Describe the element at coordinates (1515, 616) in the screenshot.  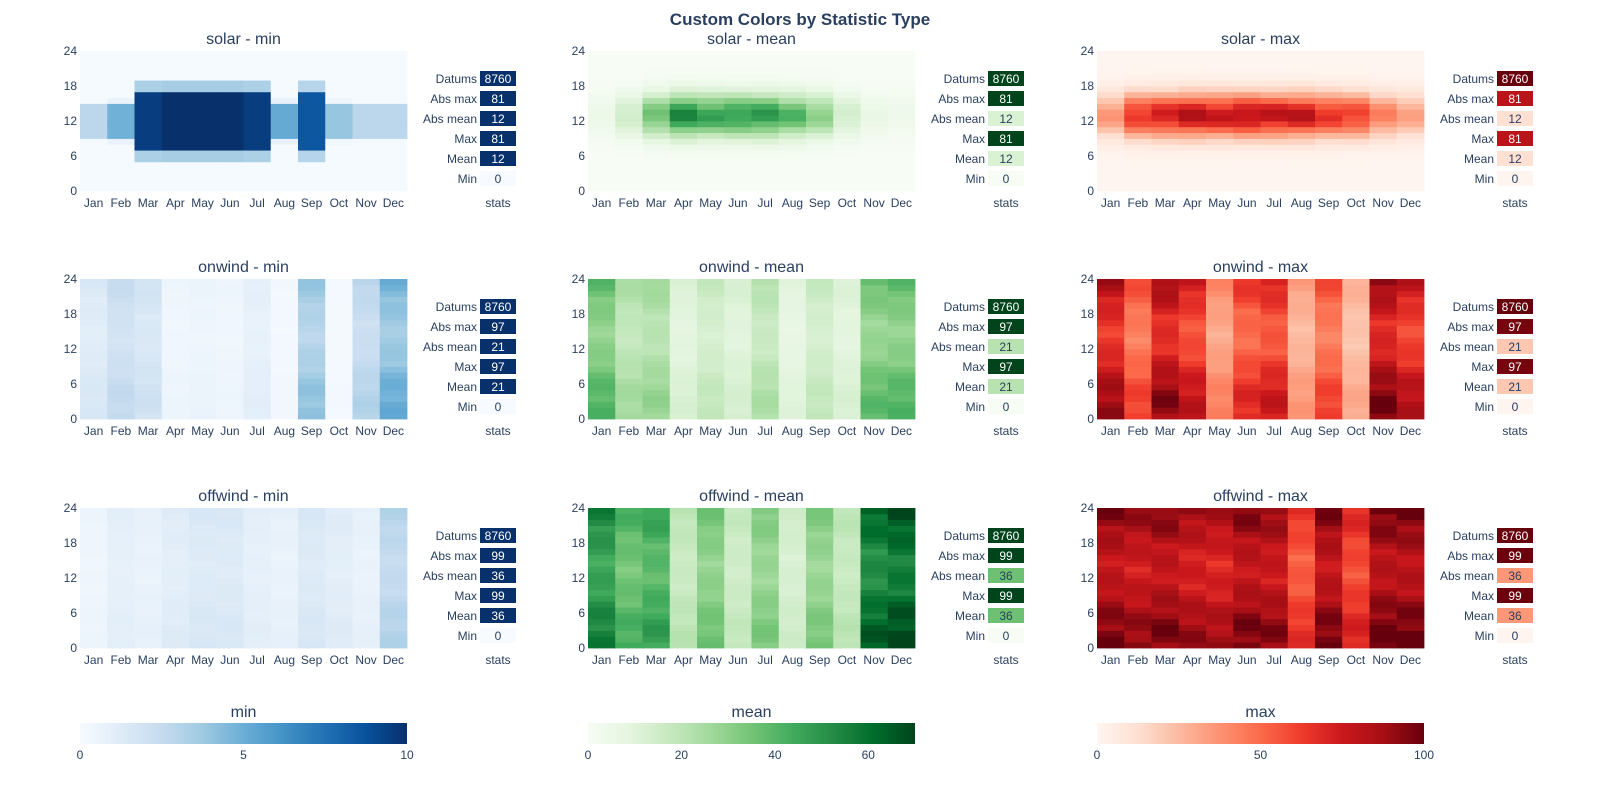
I see `stat-value: 36` at that location.